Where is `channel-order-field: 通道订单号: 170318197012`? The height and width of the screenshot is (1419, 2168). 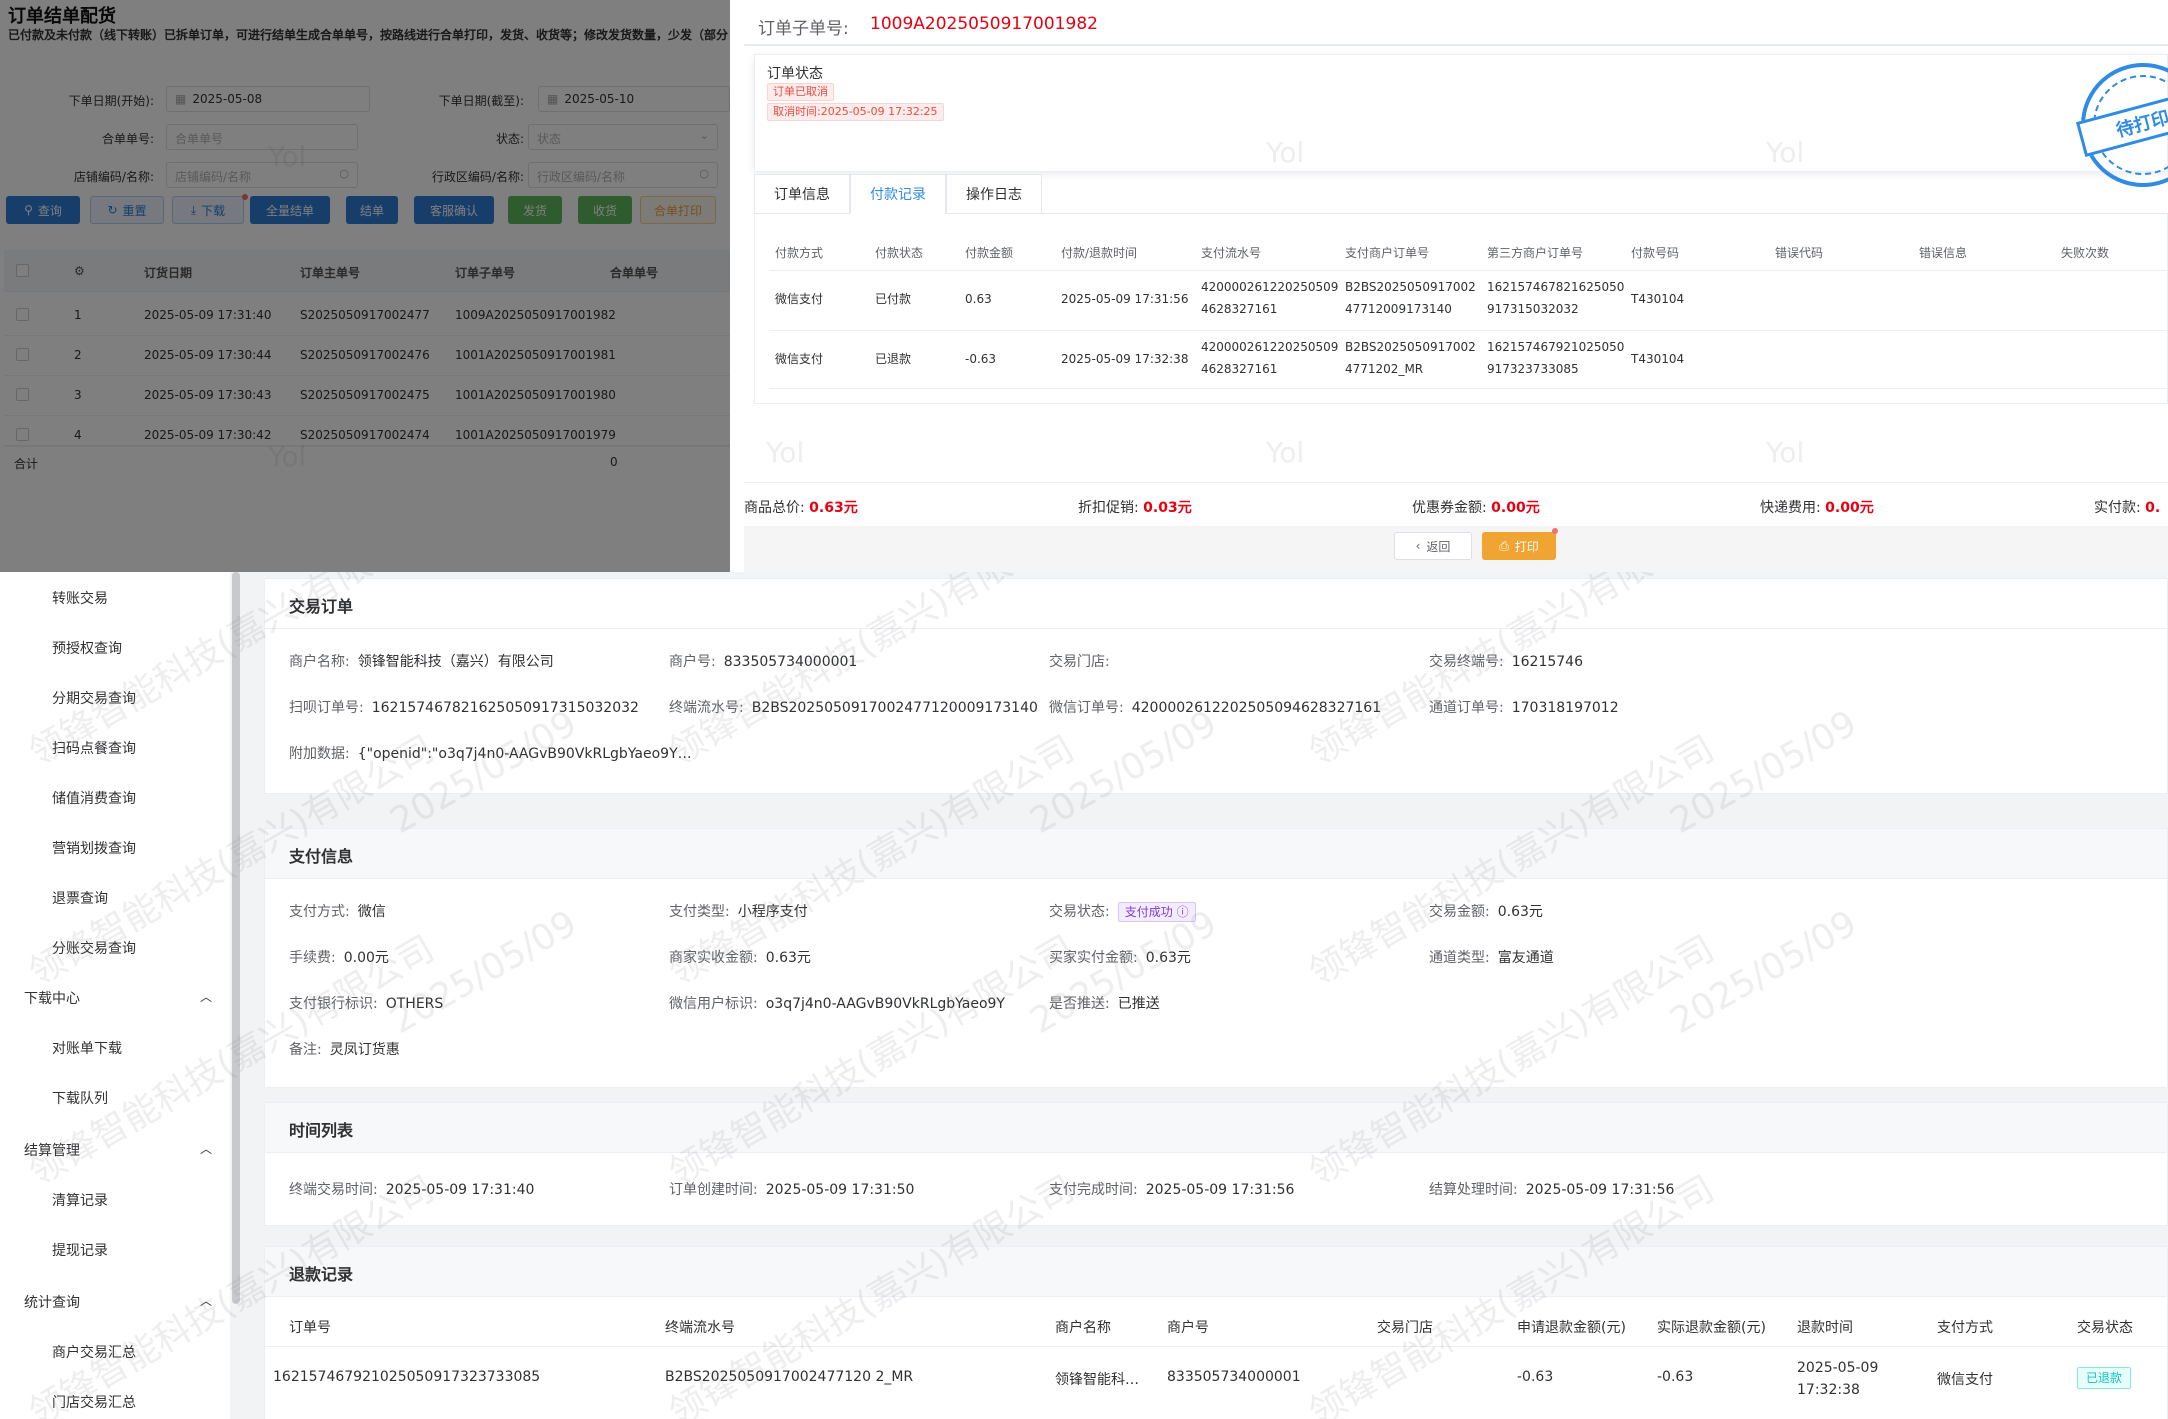 channel-order-field: 通道订单号: 170318197012 is located at coordinates (1524, 708).